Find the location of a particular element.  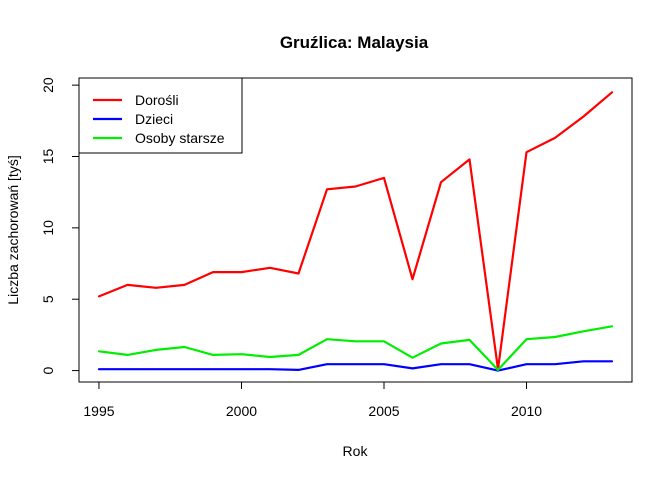

y-tick-label: 0 is located at coordinates (48, 370).